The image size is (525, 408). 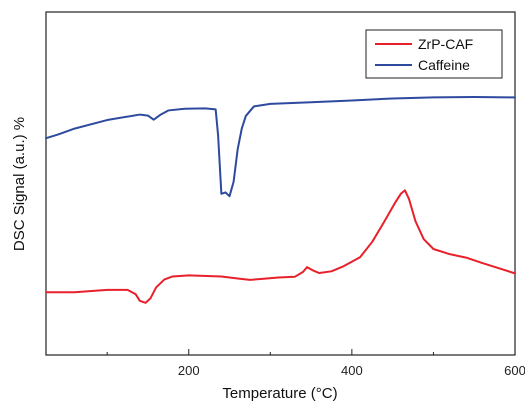 What do you see at coordinates (514, 370) in the screenshot?
I see `x-tick-label: 600` at bounding box center [514, 370].